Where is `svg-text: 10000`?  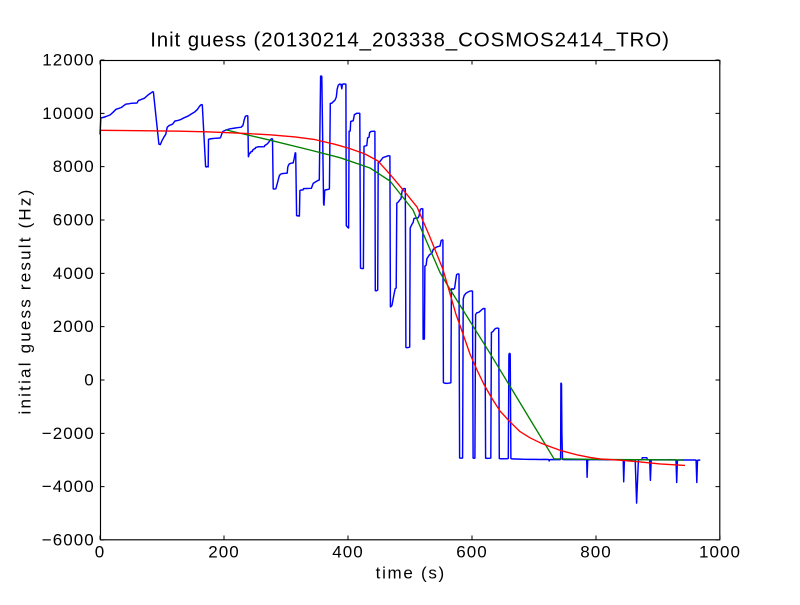 svg-text: 10000 is located at coordinates (68, 113).